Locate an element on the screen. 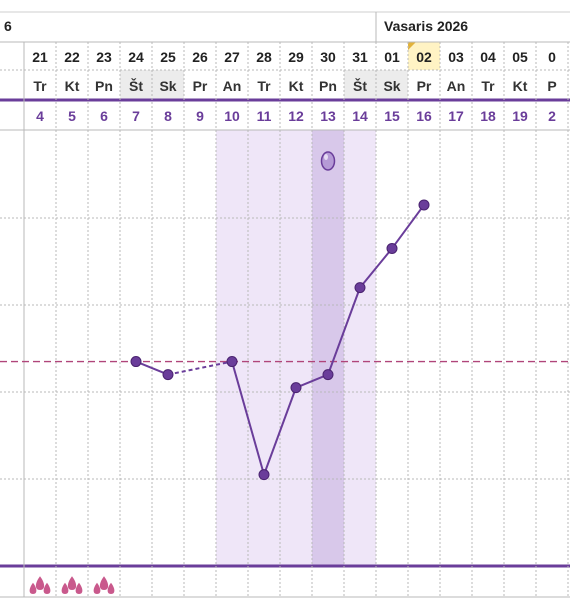 Image resolution: width=570 pixels, height=600 pixels. month-title: Vasaris 2026 is located at coordinates (426, 26).